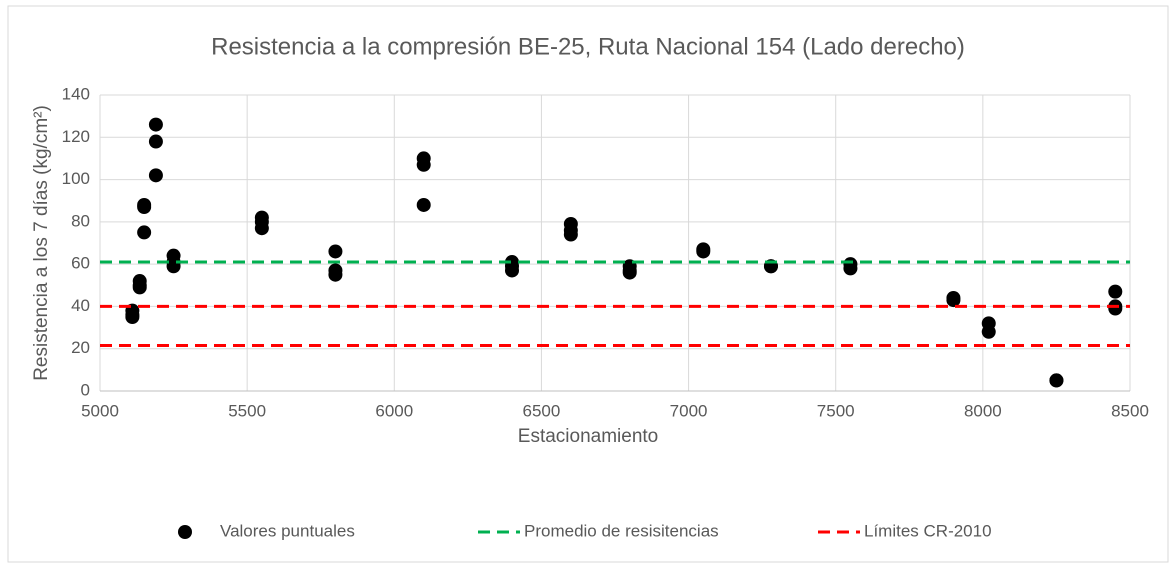 This screenshot has height=569, width=1176. Describe the element at coordinates (76, 93) in the screenshot. I see `y-tick-label: 140` at that location.